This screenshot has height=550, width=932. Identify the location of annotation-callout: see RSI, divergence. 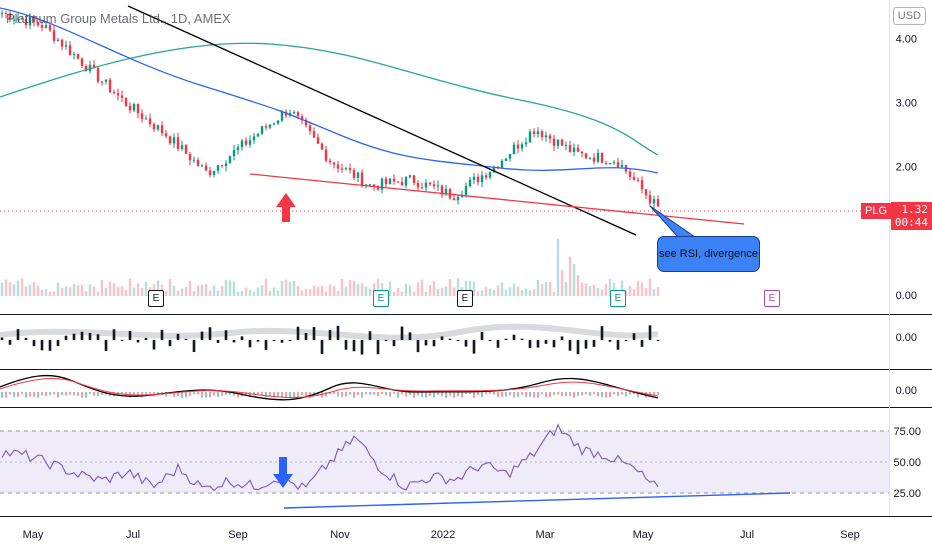
(708, 254).